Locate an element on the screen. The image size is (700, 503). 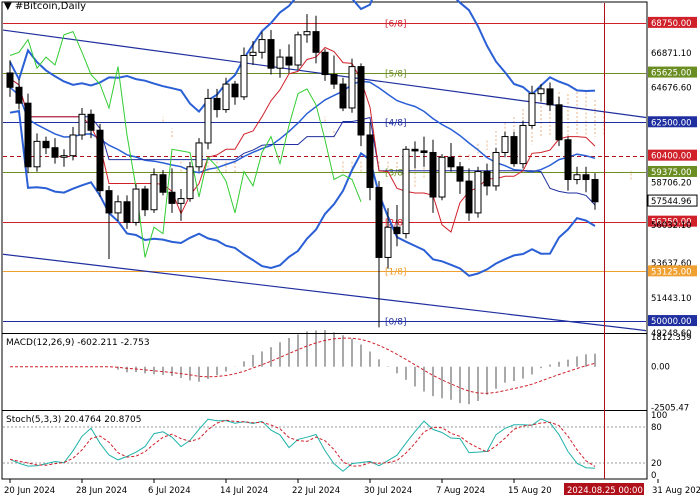
stoch-label: Stoch(5,3,3) 20.4764 20.8705 is located at coordinates (73, 420).